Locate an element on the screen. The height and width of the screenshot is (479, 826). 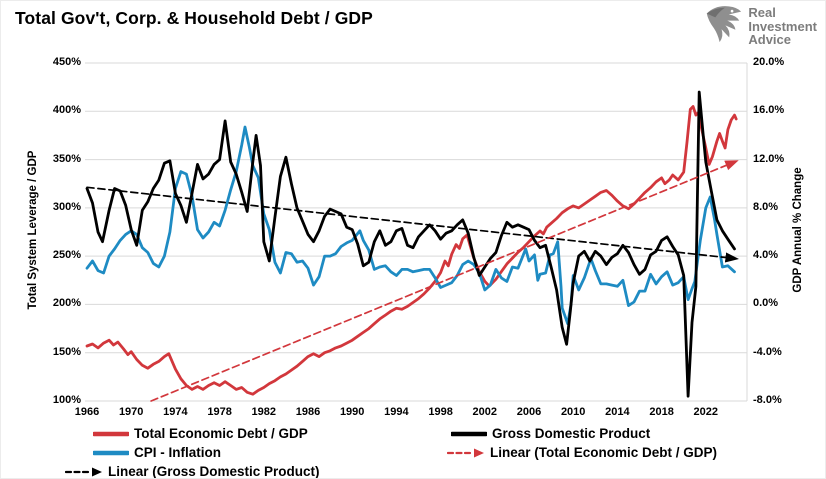
right-axis-tick-label: 16.0% is located at coordinates (769, 110).